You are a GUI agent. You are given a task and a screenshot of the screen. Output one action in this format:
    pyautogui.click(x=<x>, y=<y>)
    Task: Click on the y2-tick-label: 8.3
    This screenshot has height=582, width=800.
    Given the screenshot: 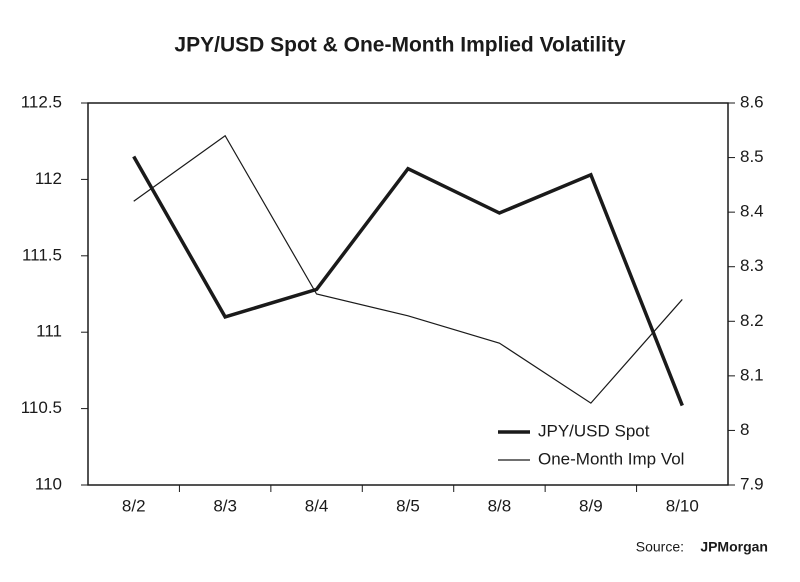 What is the action you would take?
    pyautogui.click(x=752, y=265)
    